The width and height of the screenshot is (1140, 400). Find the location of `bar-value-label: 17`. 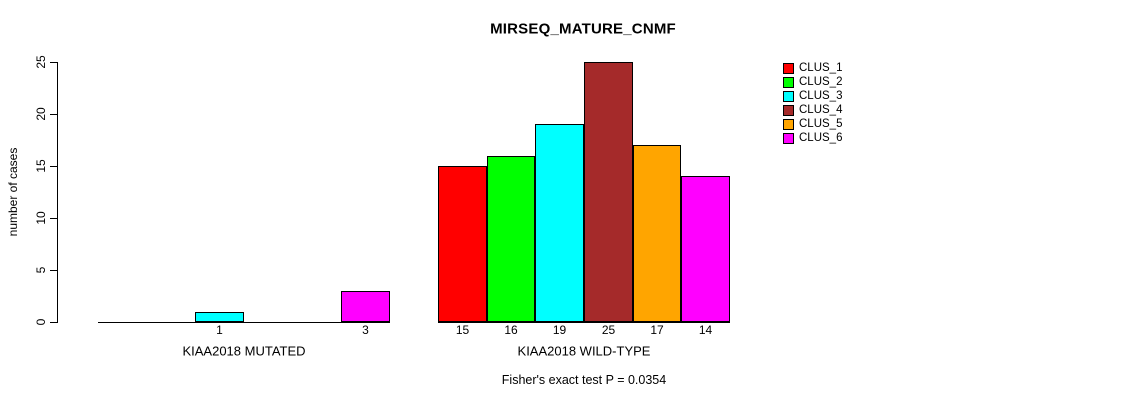

bar-value-label: 17 is located at coordinates (657, 330).